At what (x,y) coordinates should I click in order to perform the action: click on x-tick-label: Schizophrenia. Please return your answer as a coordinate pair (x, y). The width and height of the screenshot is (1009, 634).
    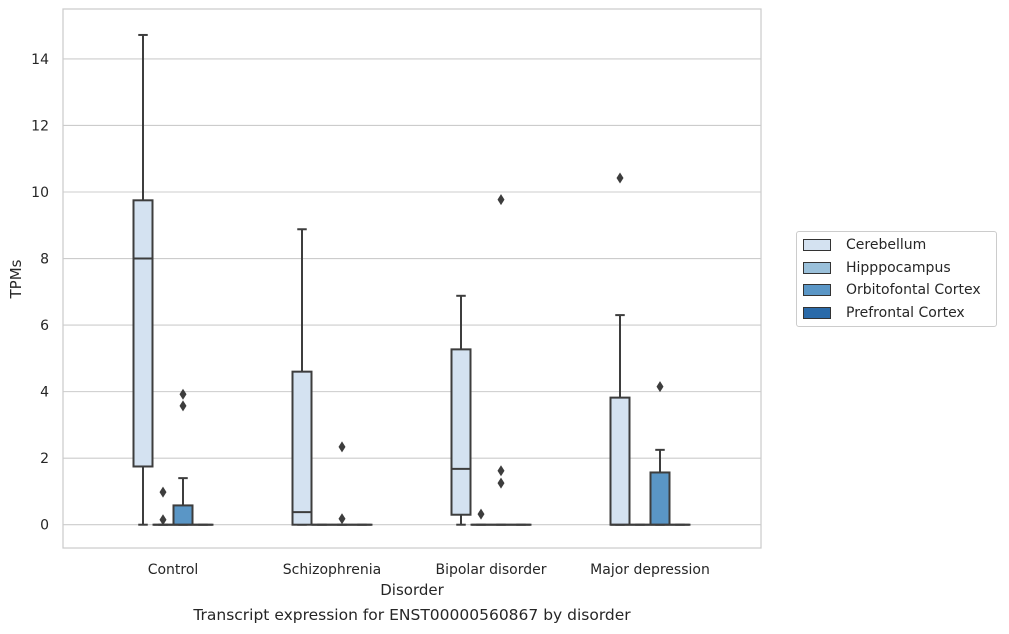
    Looking at the image, I should click on (332, 570).